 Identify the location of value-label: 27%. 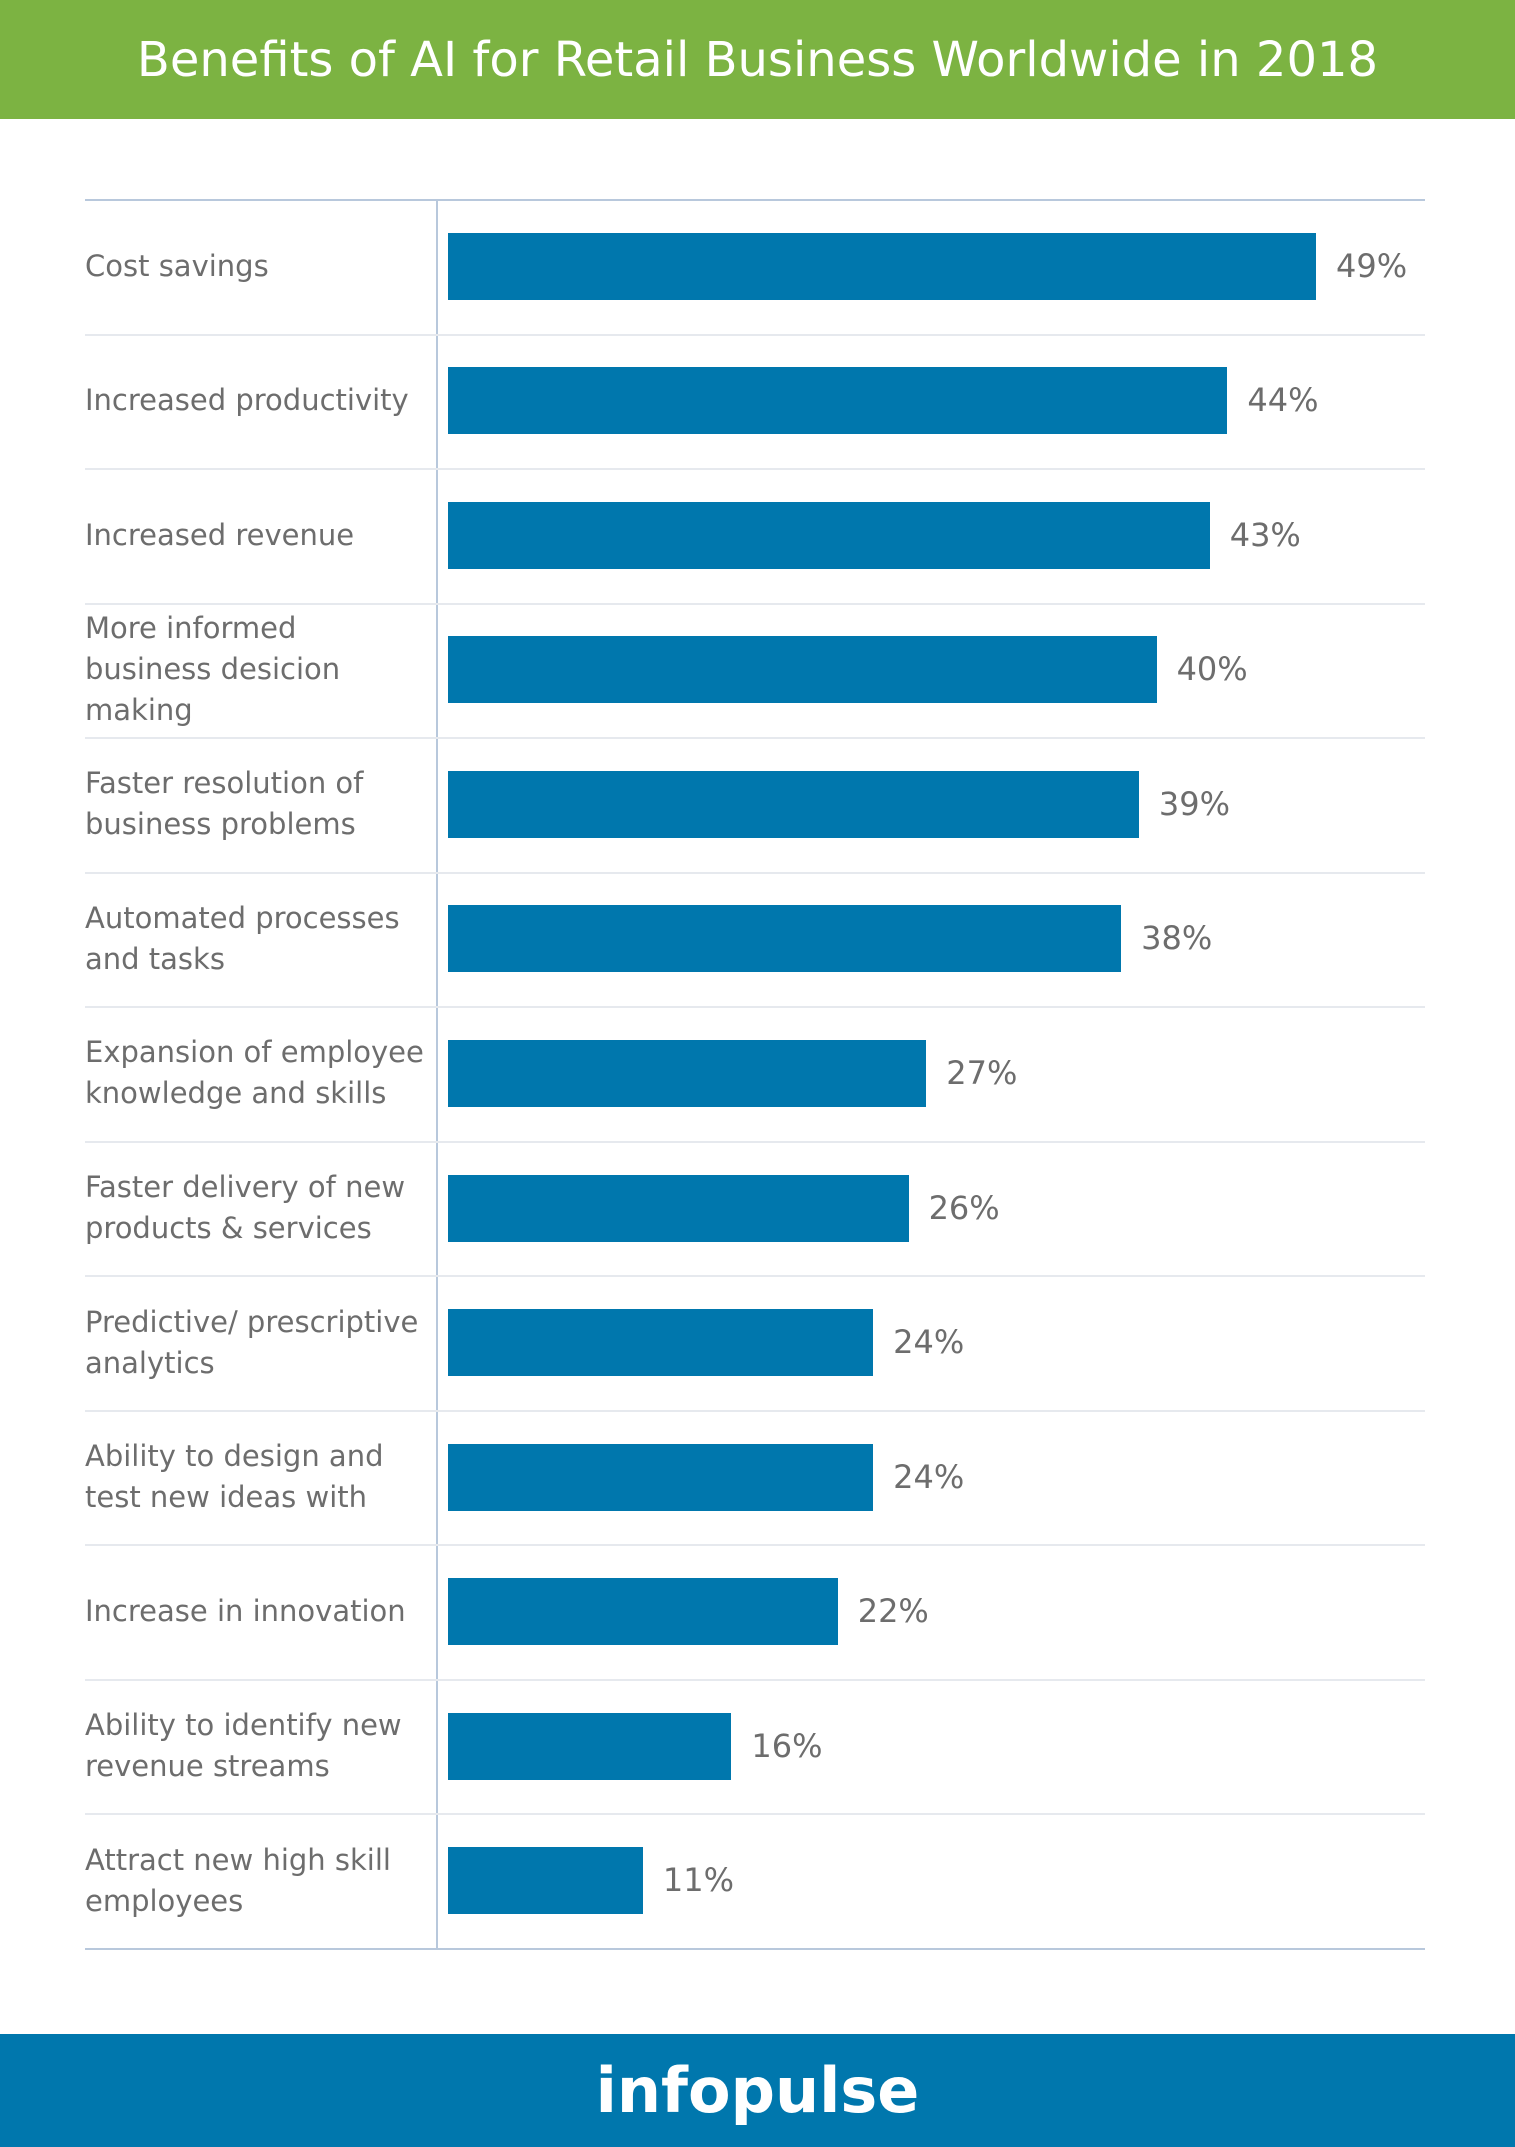
(982, 1073).